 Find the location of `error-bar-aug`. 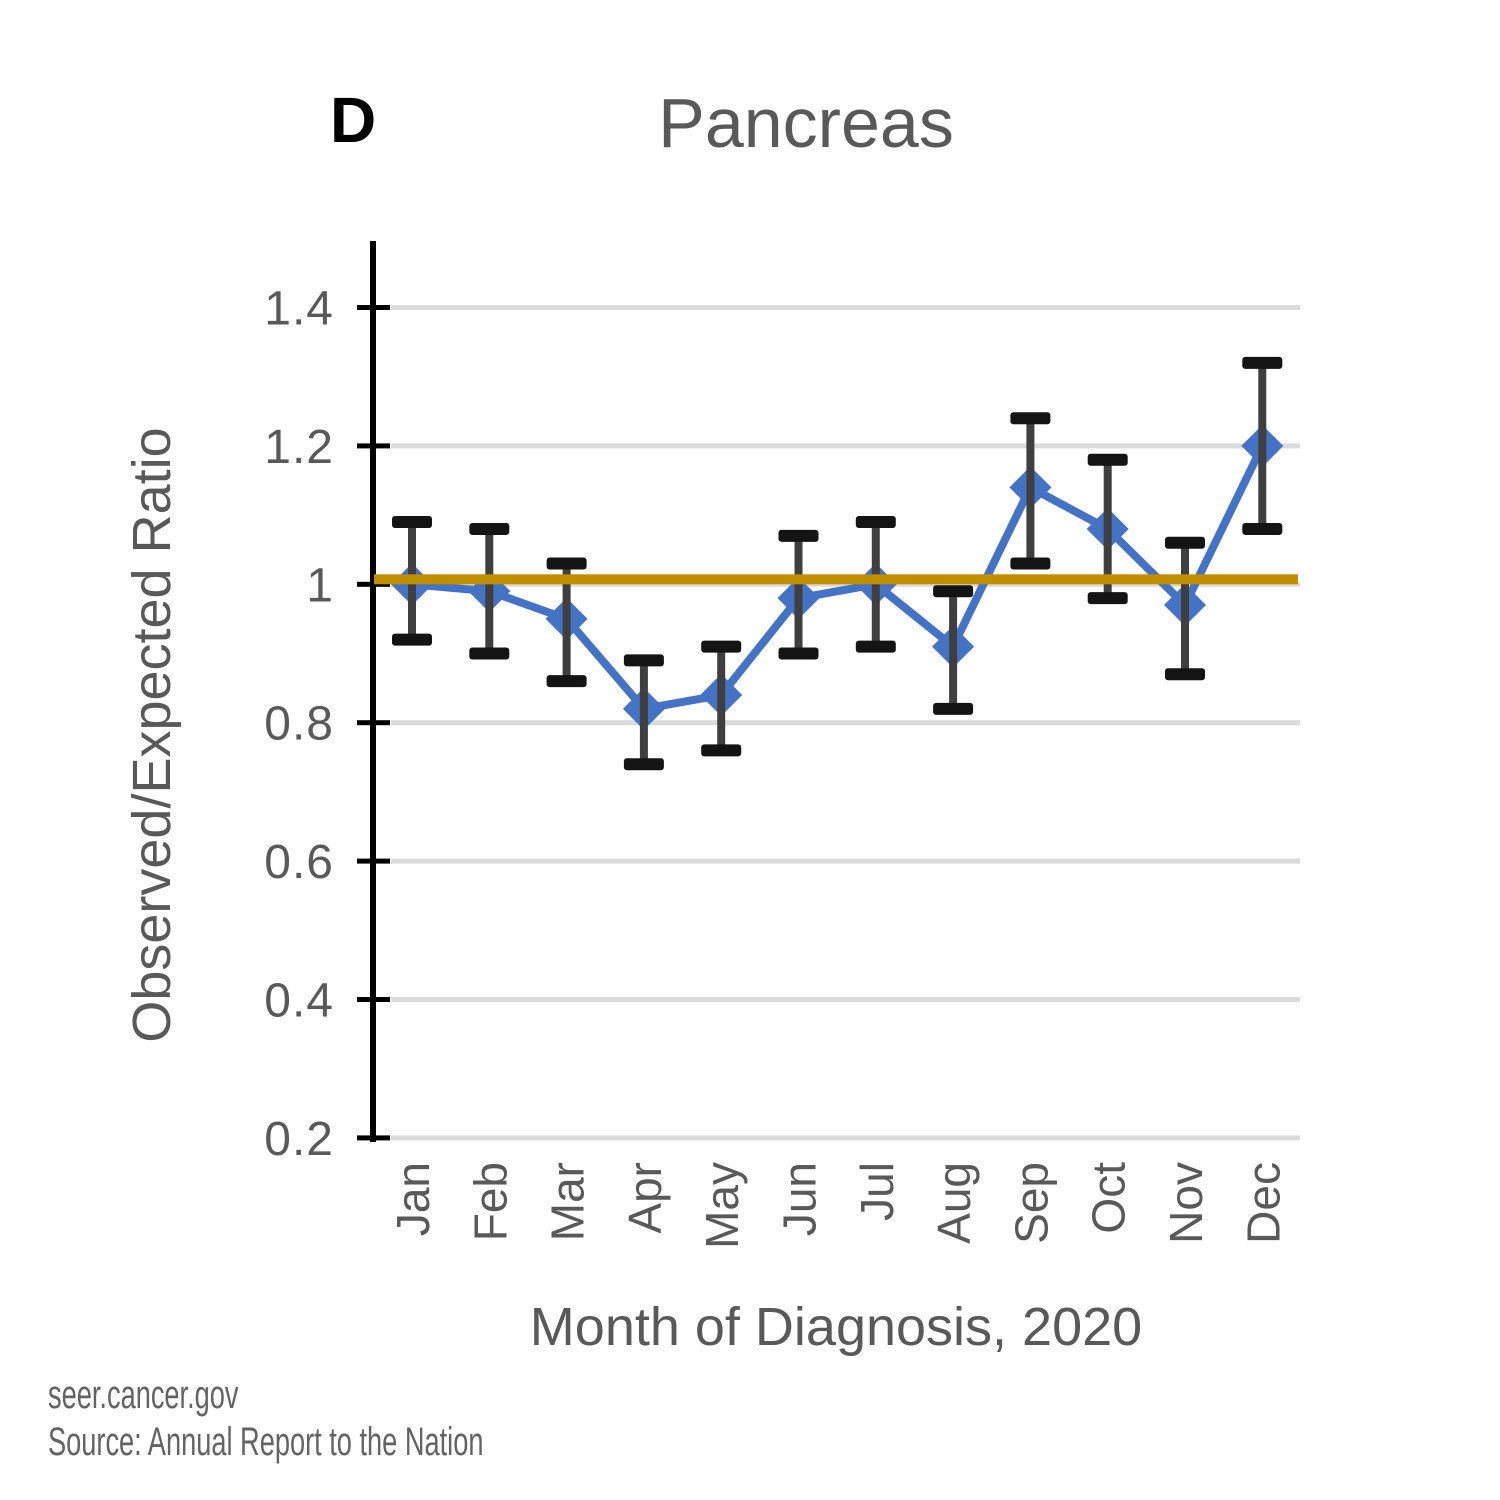

error-bar-aug is located at coordinates (953, 650).